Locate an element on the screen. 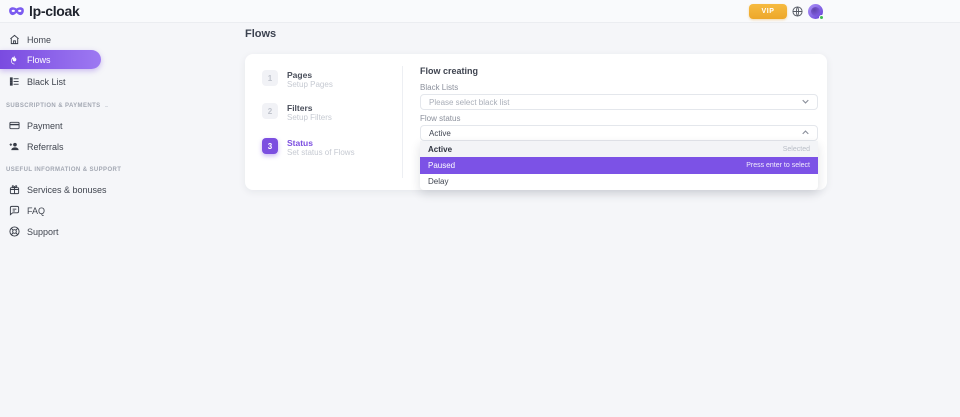  option-hint: Selected is located at coordinates (796, 149).